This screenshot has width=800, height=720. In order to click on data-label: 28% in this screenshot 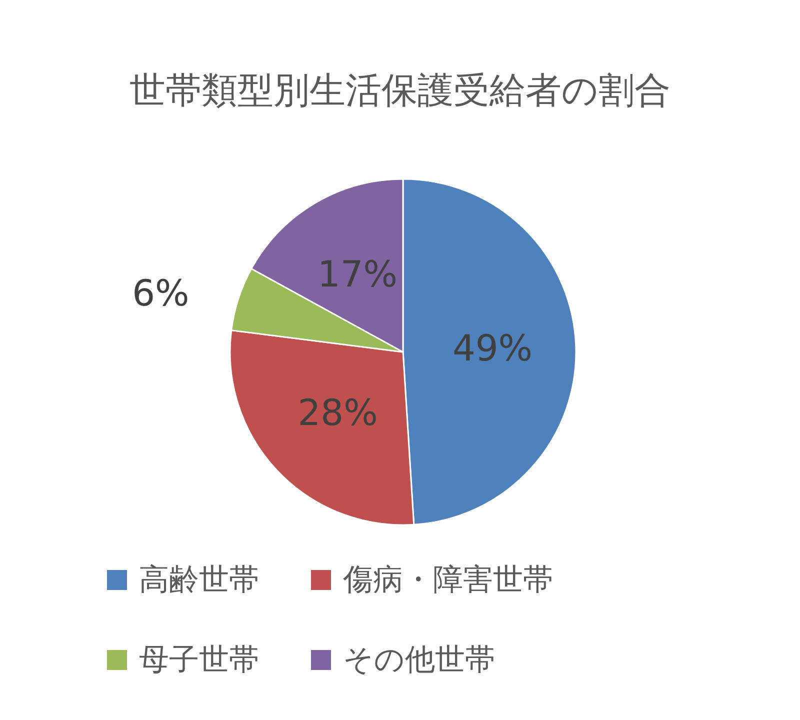, I will do `click(338, 413)`.